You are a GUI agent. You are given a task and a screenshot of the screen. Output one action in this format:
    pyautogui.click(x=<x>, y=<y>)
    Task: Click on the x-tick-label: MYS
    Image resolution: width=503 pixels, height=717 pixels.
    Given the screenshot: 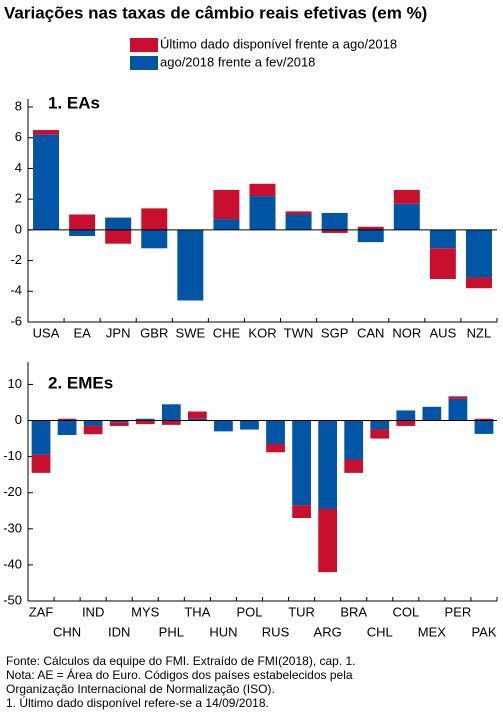 What is the action you would take?
    pyautogui.click(x=145, y=611)
    